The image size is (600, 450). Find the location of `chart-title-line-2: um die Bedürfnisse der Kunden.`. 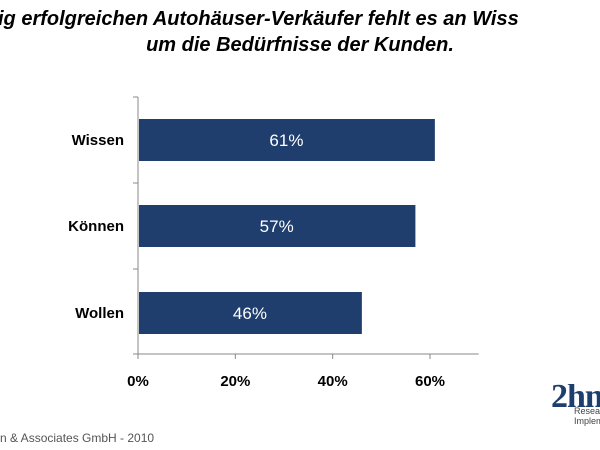

chart-title-line-2: um die Bedürfnisse der Kunden. is located at coordinates (300, 45).